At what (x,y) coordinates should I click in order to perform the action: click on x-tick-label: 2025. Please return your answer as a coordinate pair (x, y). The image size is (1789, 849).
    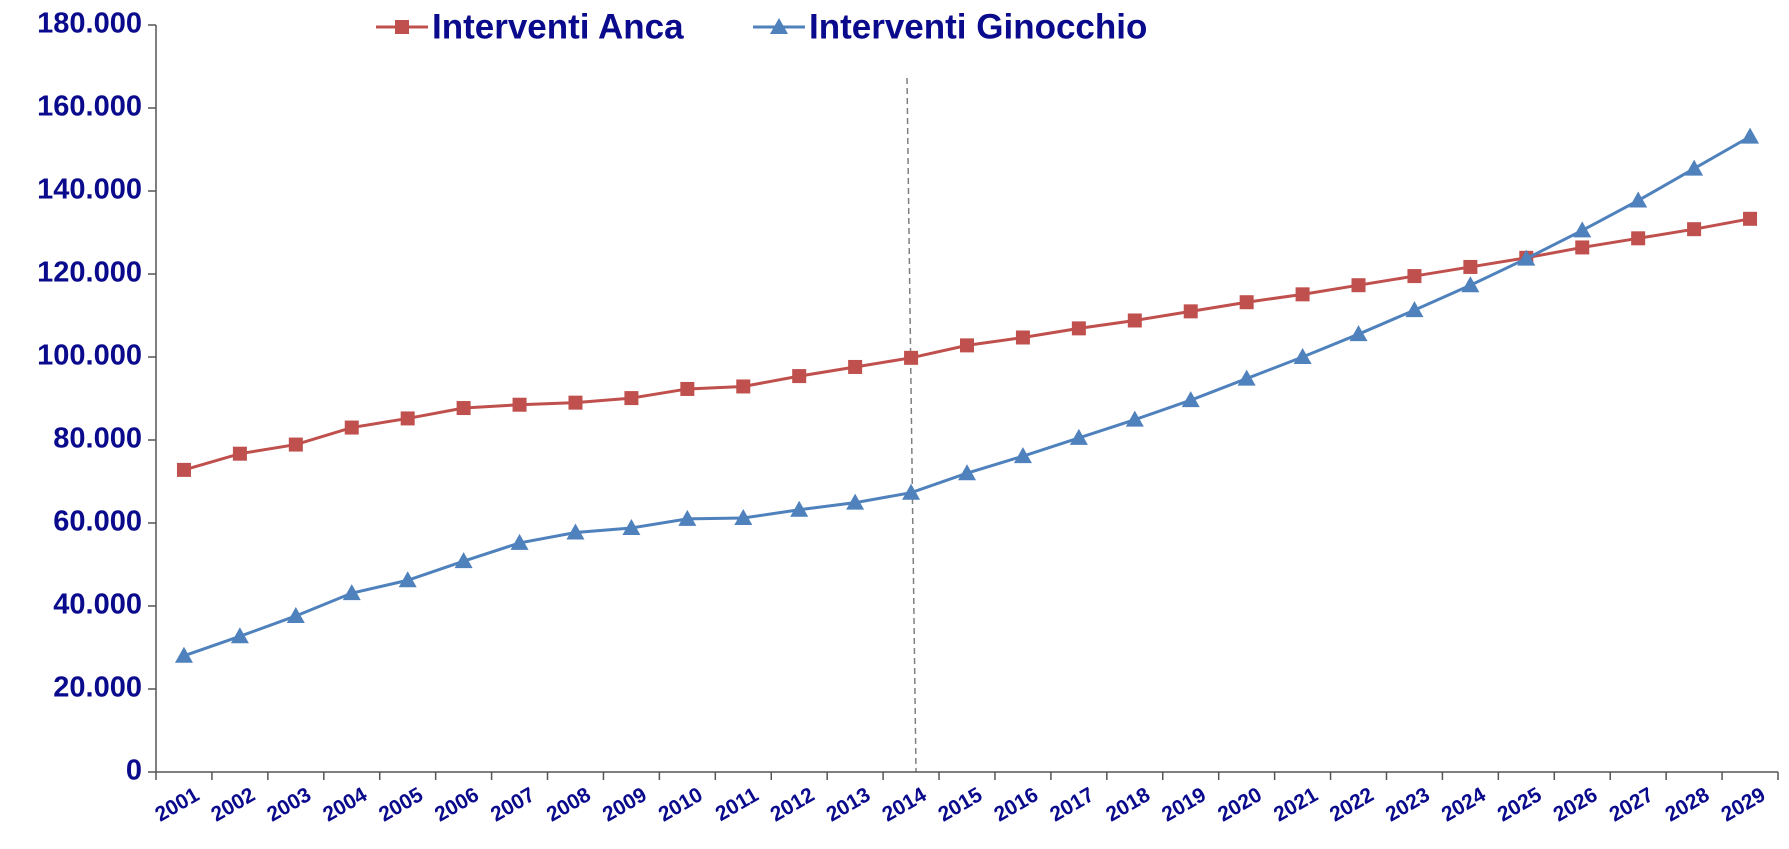
    Looking at the image, I should click on (1520, 804).